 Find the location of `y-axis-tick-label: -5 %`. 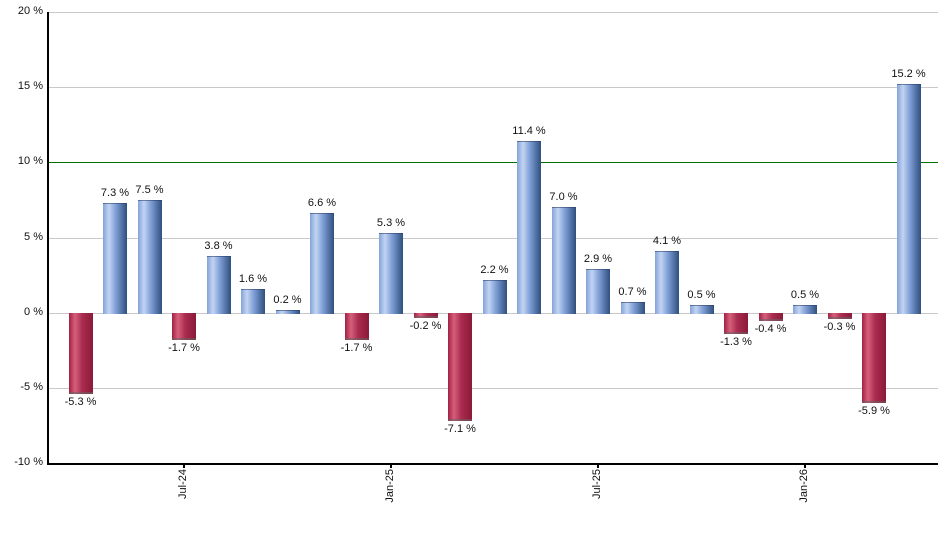

y-axis-tick-label: -5 % is located at coordinates (31, 386).